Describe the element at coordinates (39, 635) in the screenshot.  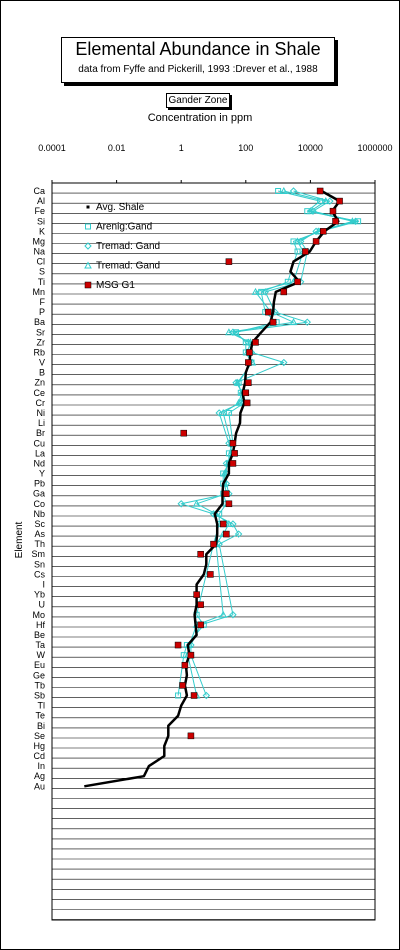
I see `y-tick-label: Be` at that location.